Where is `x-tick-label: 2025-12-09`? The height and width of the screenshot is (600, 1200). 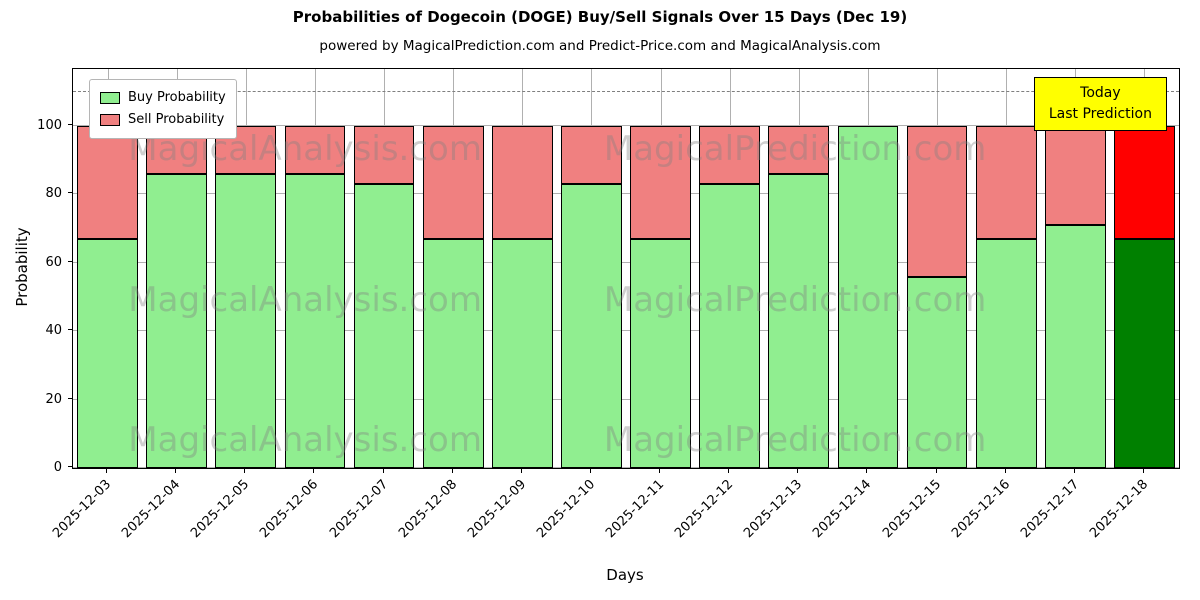 x-tick-label: 2025-12-09 is located at coordinates (496, 509).